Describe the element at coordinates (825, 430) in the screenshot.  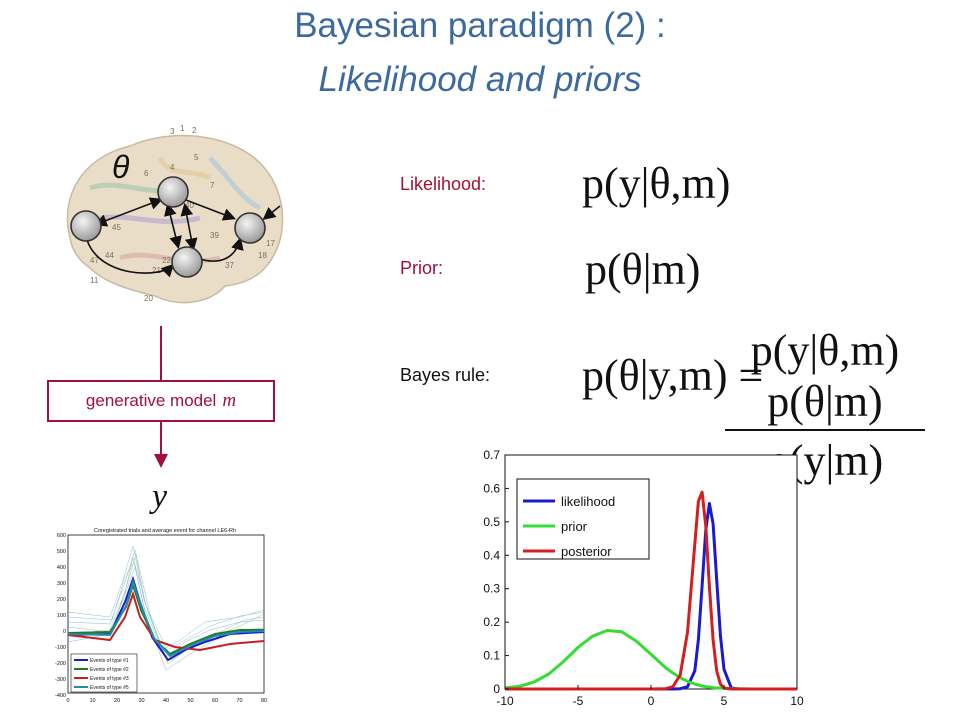
I see `fraction-bar` at that location.